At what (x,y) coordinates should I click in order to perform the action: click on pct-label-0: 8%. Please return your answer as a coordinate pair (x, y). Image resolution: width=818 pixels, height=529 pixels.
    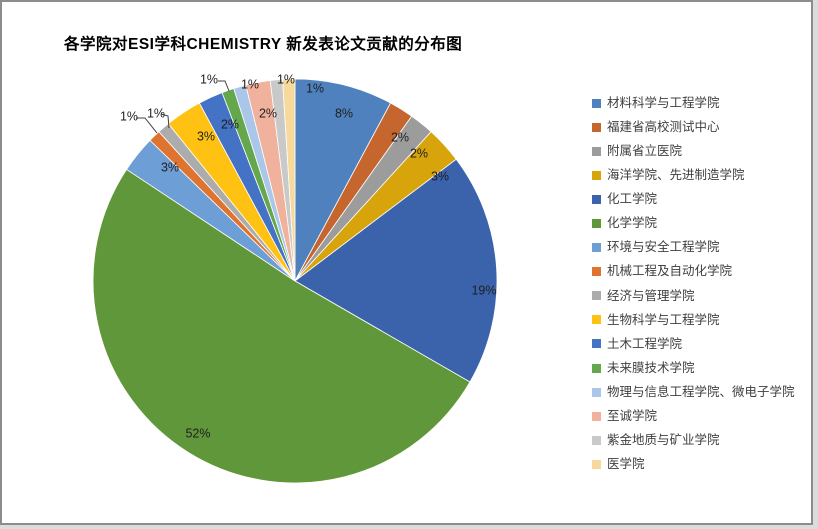
    Looking at the image, I should click on (344, 113).